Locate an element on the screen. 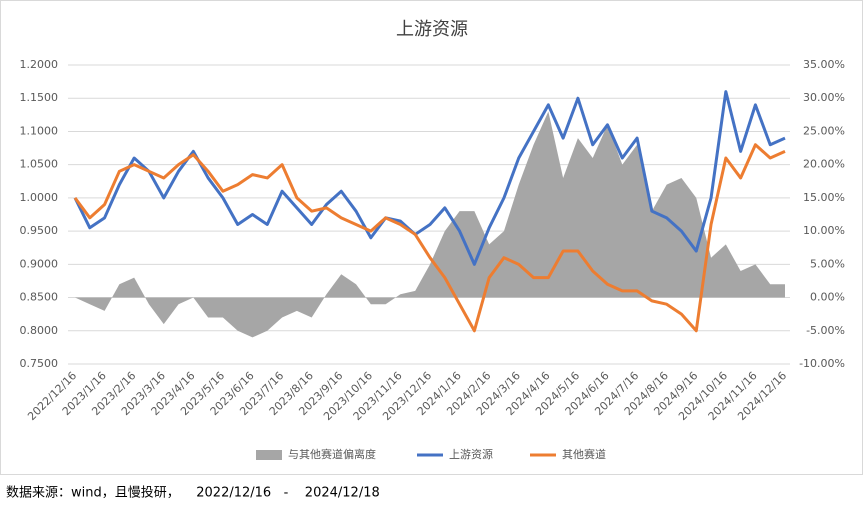 The width and height of the screenshot is (865, 523). y-tick-label: 0.7500 is located at coordinates (39, 363).